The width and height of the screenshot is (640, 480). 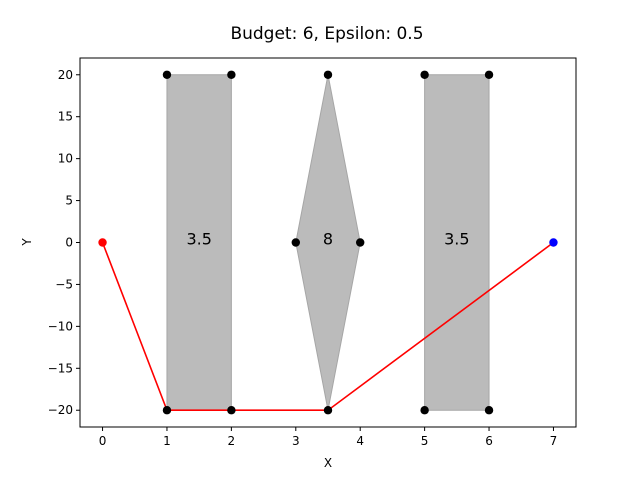 I want to click on y-tick-label-5: 5, so click(x=69, y=201).